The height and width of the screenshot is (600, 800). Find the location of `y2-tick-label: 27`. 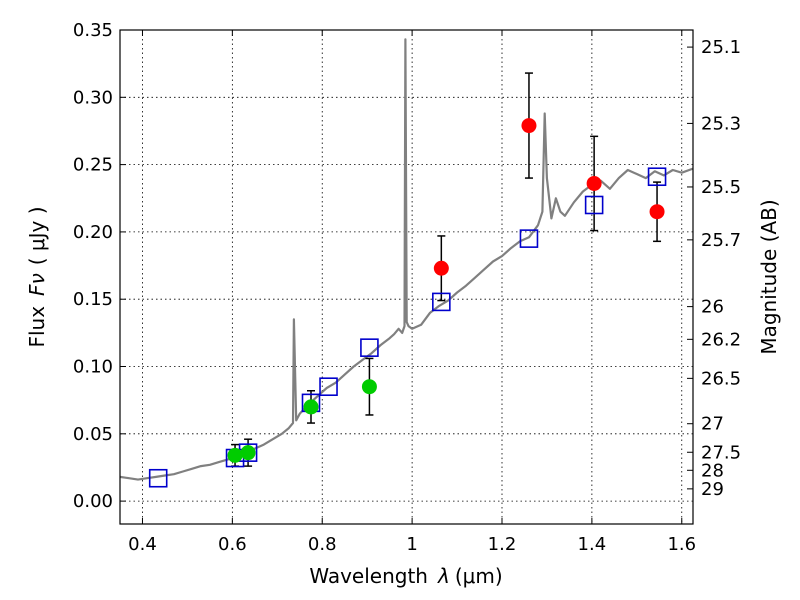

y2-tick-label: 27 is located at coordinates (712, 424).